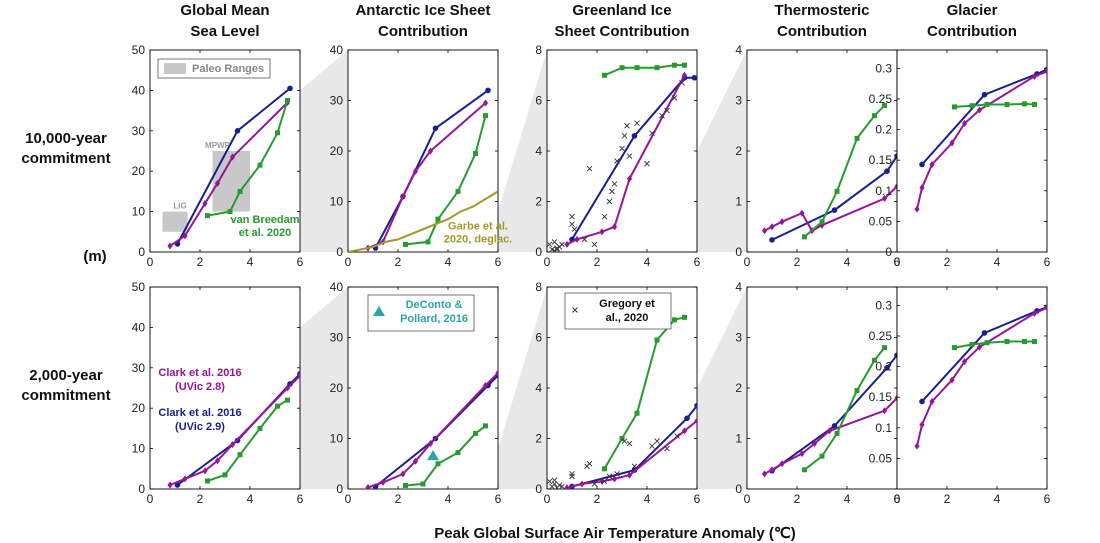  I want to click on row-label: 10,000-year, so click(66, 138).